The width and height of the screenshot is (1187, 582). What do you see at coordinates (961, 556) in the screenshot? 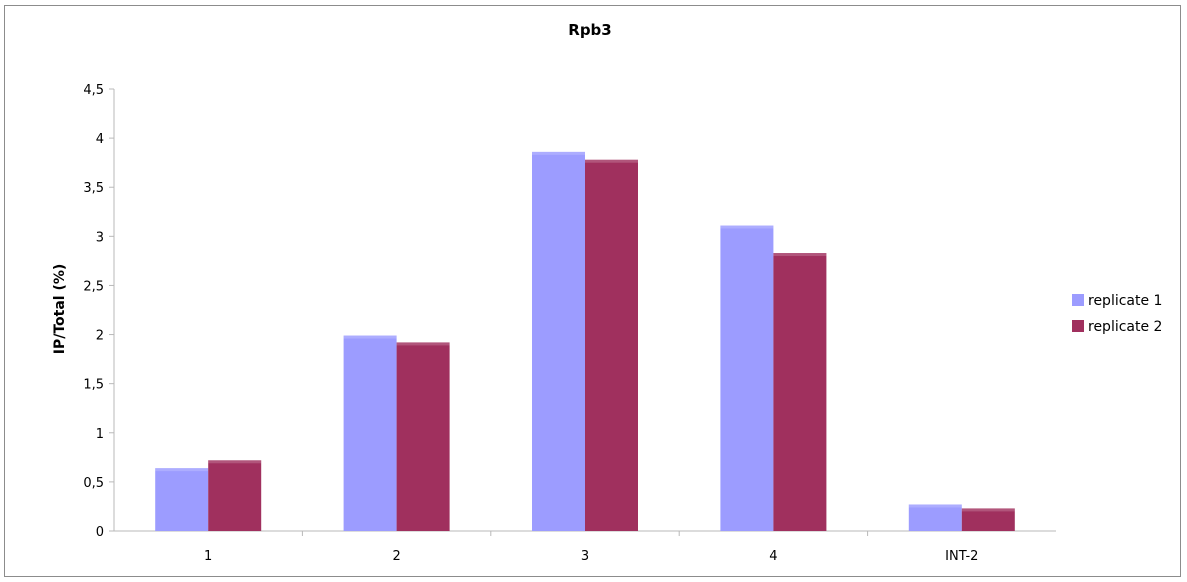
I see `x-tick-label: INT-2` at bounding box center [961, 556].